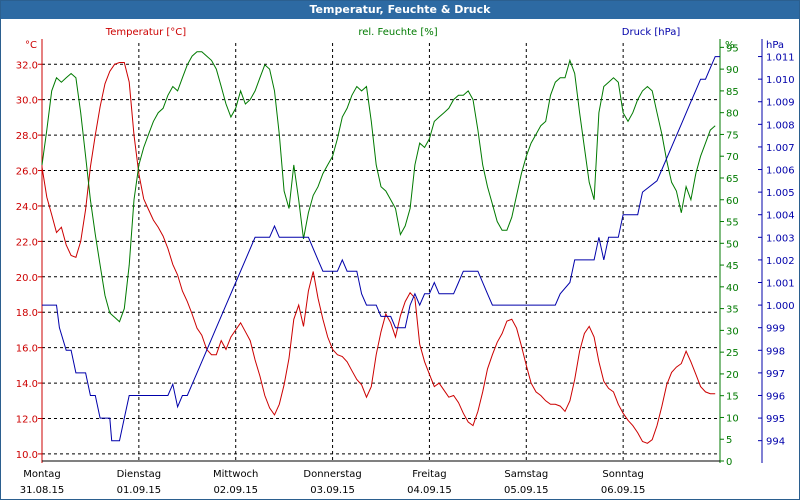 Image resolution: width=800 pixels, height=500 pixels. I want to click on x-tick-day-label: Dienstag, so click(139, 474).